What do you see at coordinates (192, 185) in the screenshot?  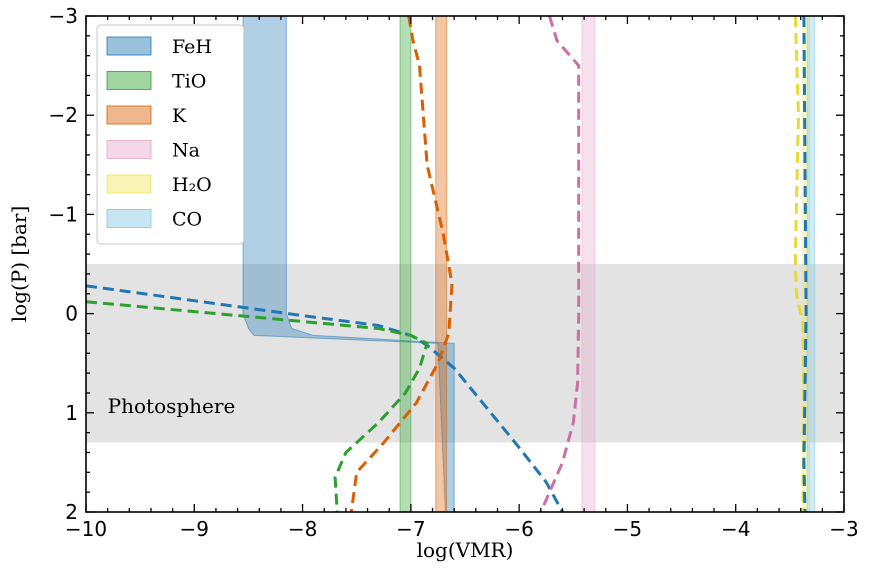 I see `legend-label: H₂O` at bounding box center [192, 185].